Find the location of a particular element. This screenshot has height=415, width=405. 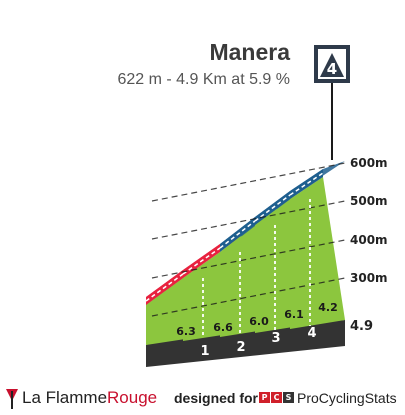

la-flamme-rouge-logo: La FlammeRouge is located at coordinates (89, 398).